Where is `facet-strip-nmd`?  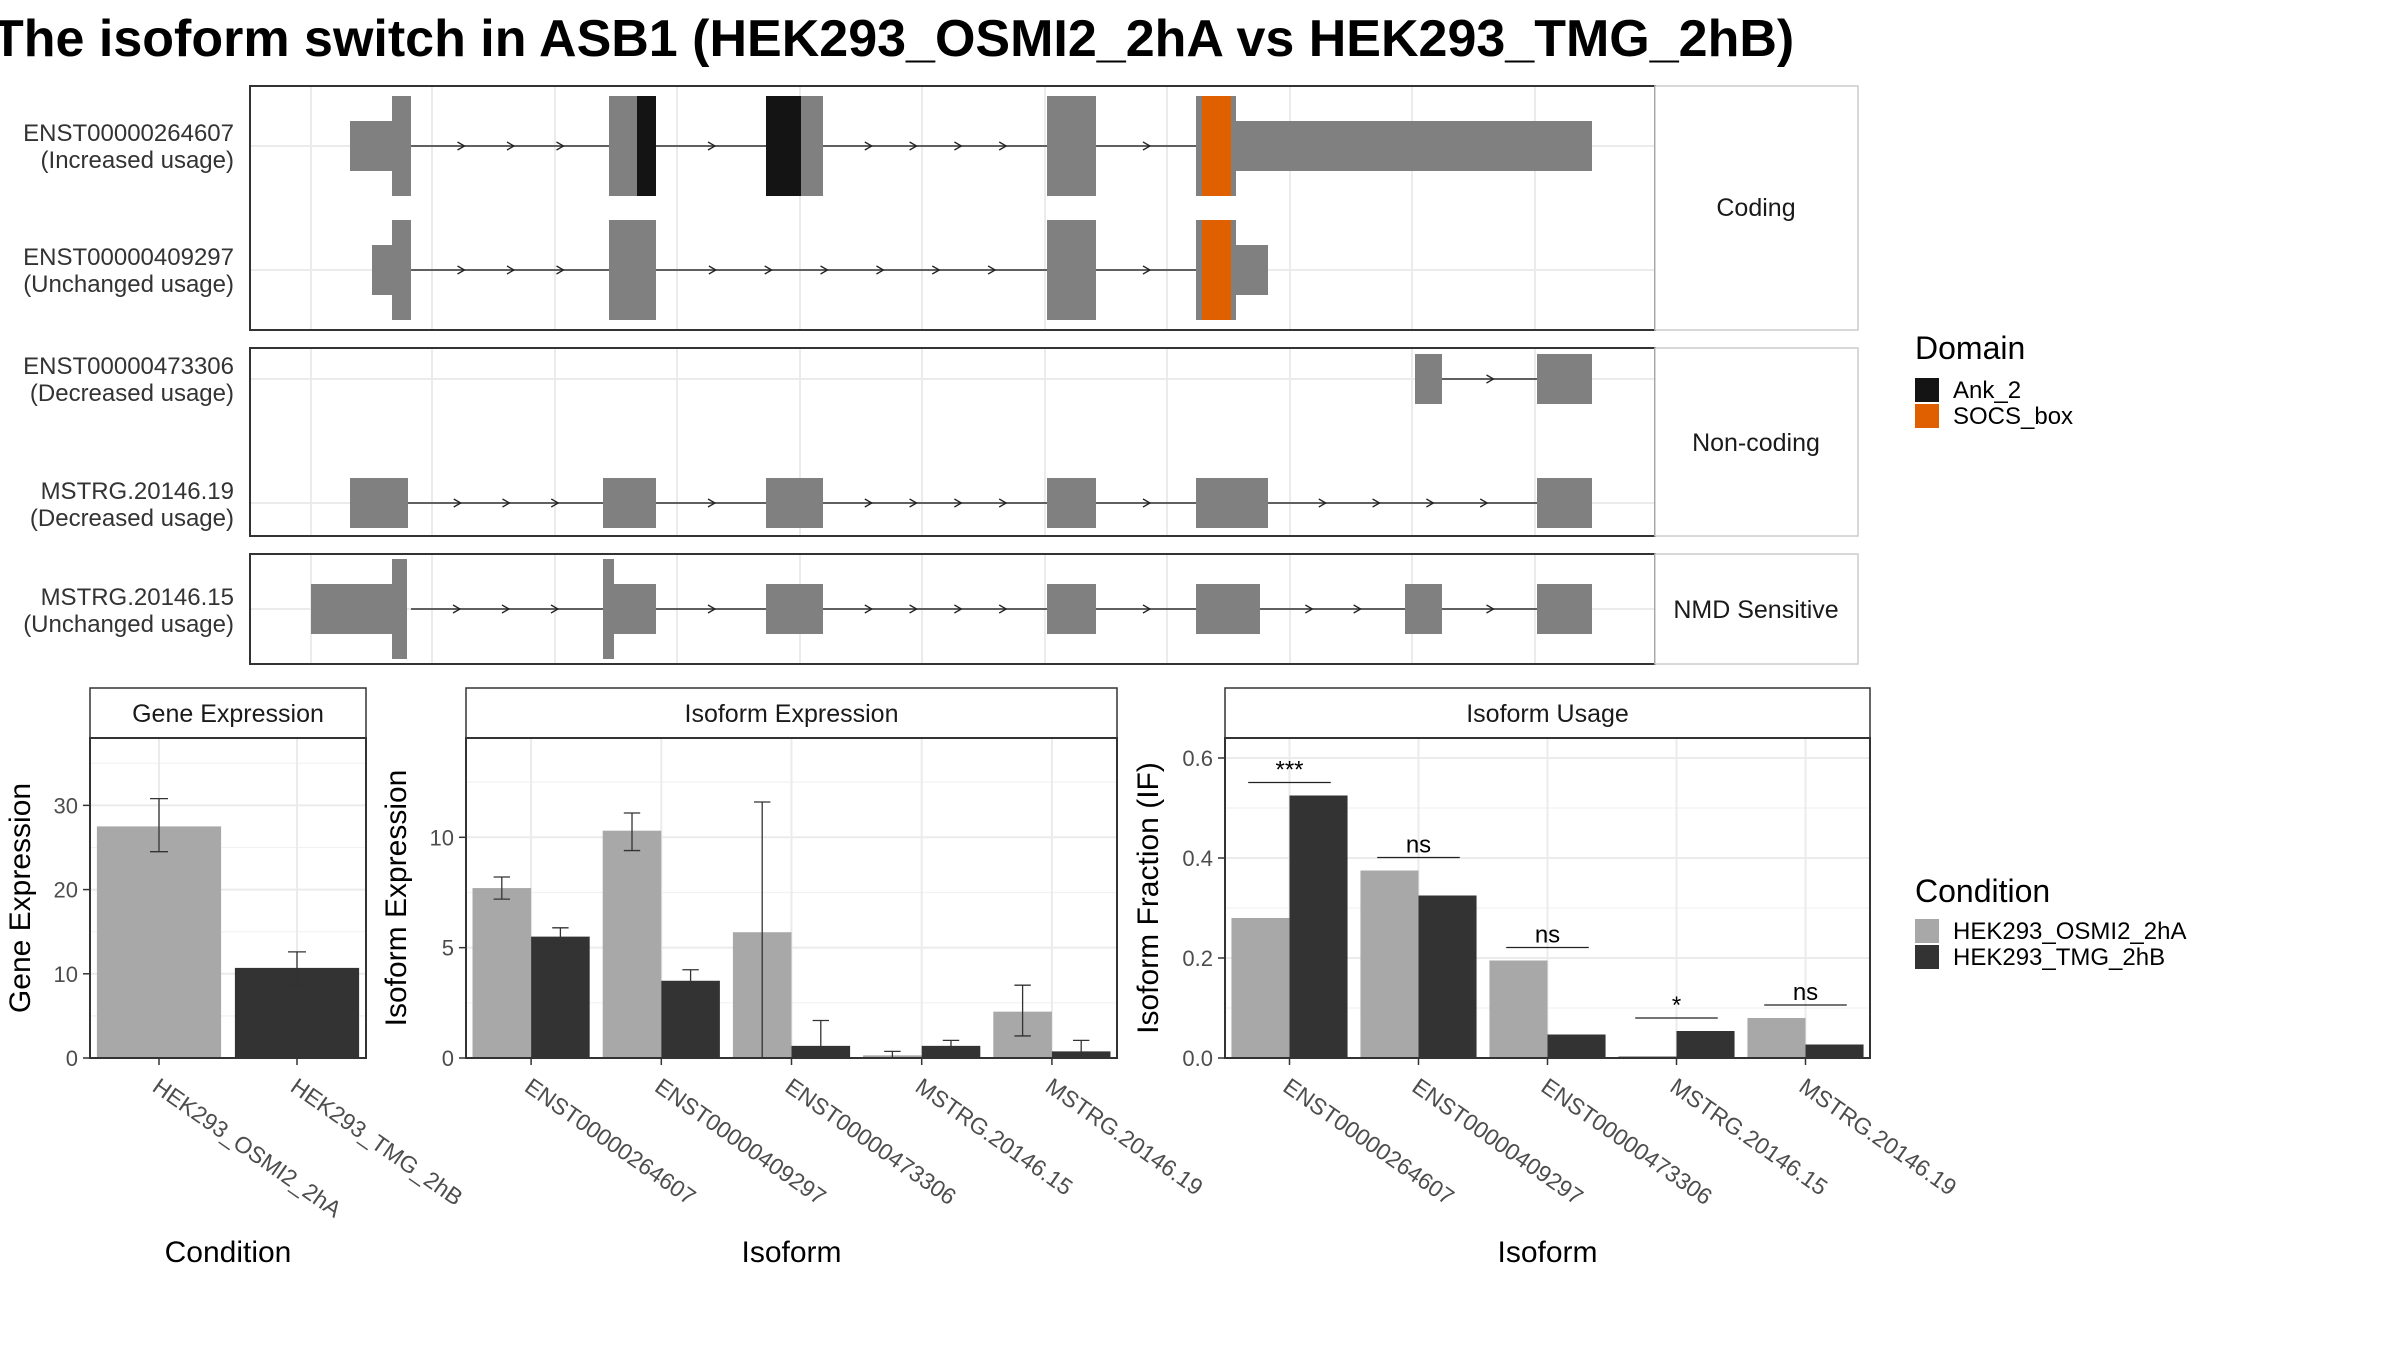
facet-strip-nmd is located at coordinates (1756, 609).